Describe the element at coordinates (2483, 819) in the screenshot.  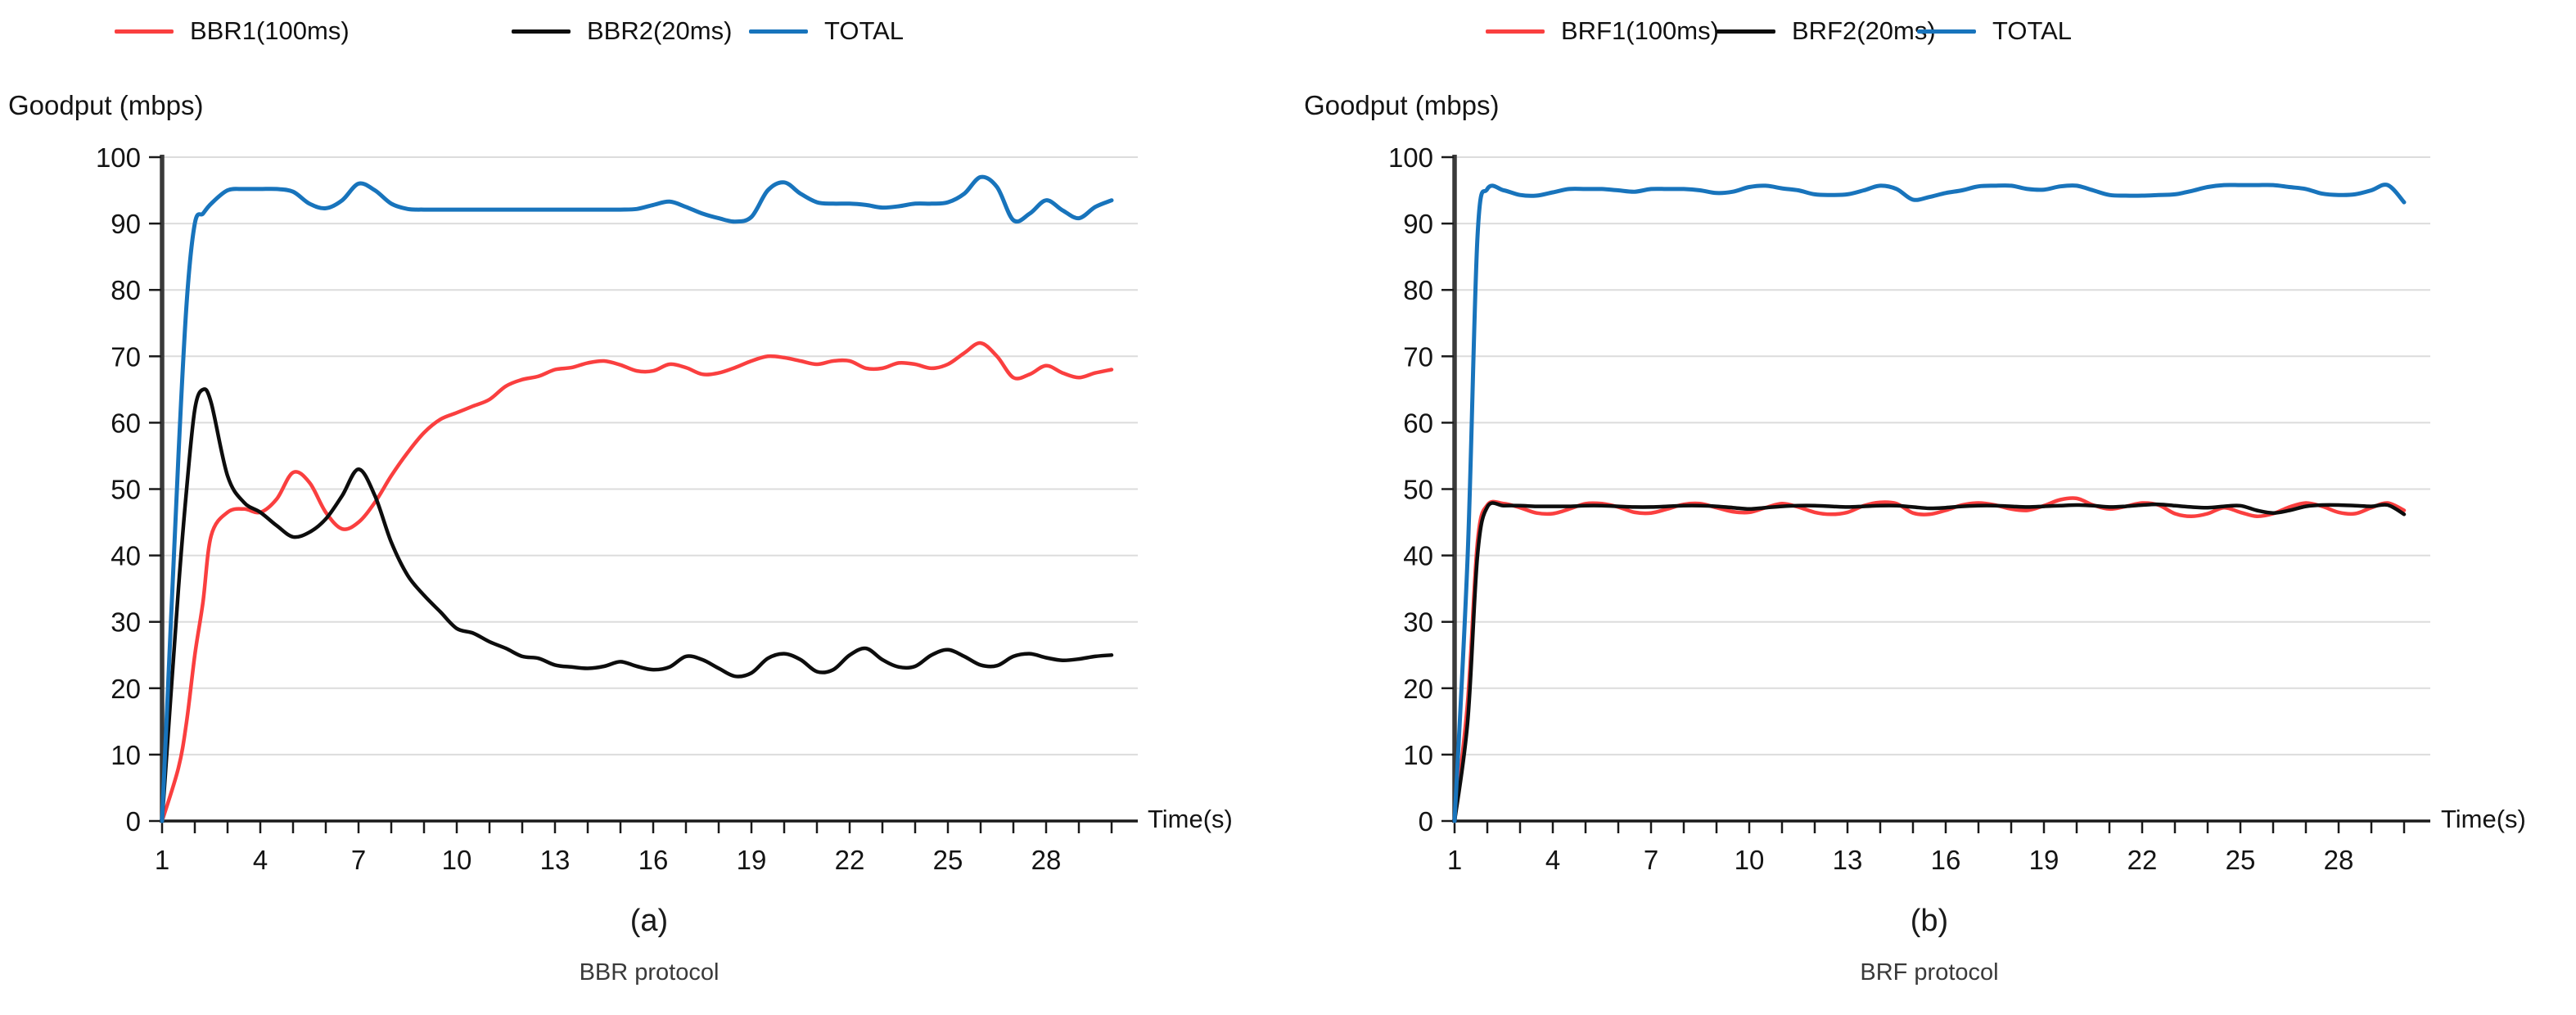
I see `x-axis-title-right: Time(s)` at that location.